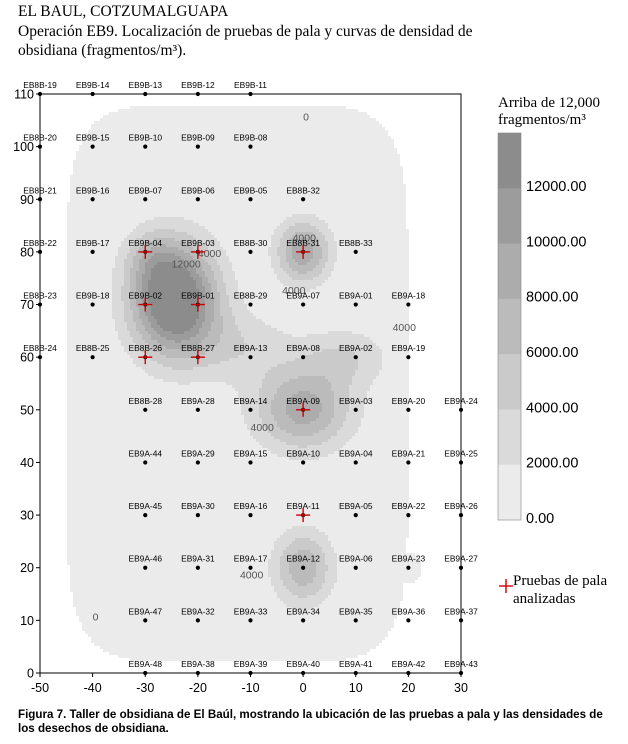 The image size is (628, 744). I want to click on legend-swatch, so click(509, 216).